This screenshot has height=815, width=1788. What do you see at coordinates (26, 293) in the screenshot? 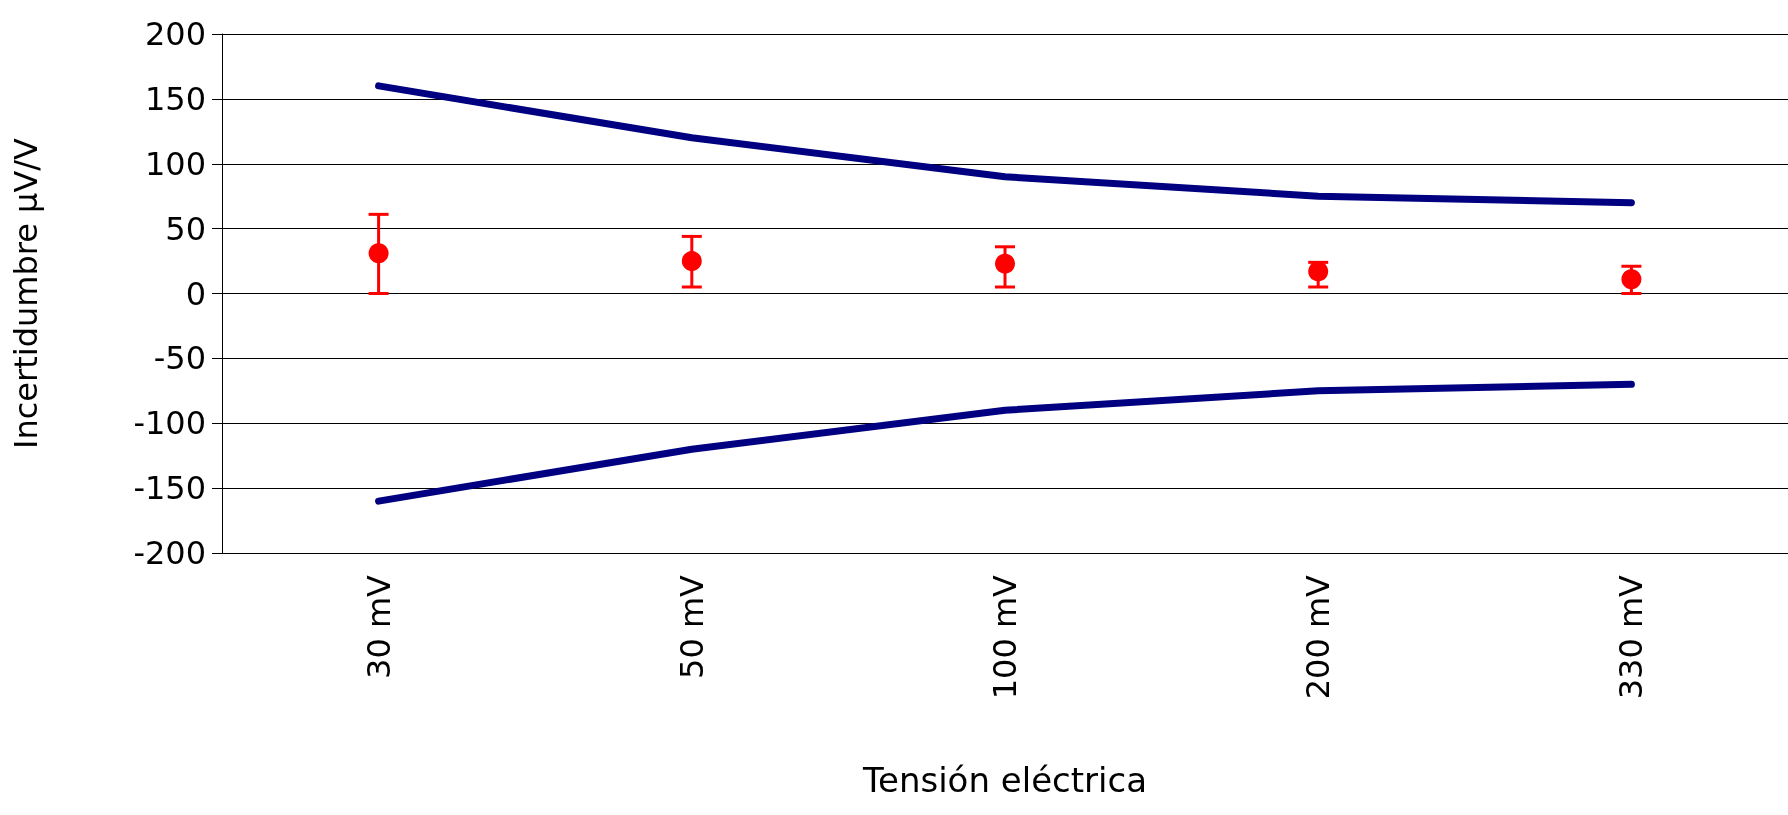
I see `y-axis-title: Incertidumbre µV/V` at bounding box center [26, 293].